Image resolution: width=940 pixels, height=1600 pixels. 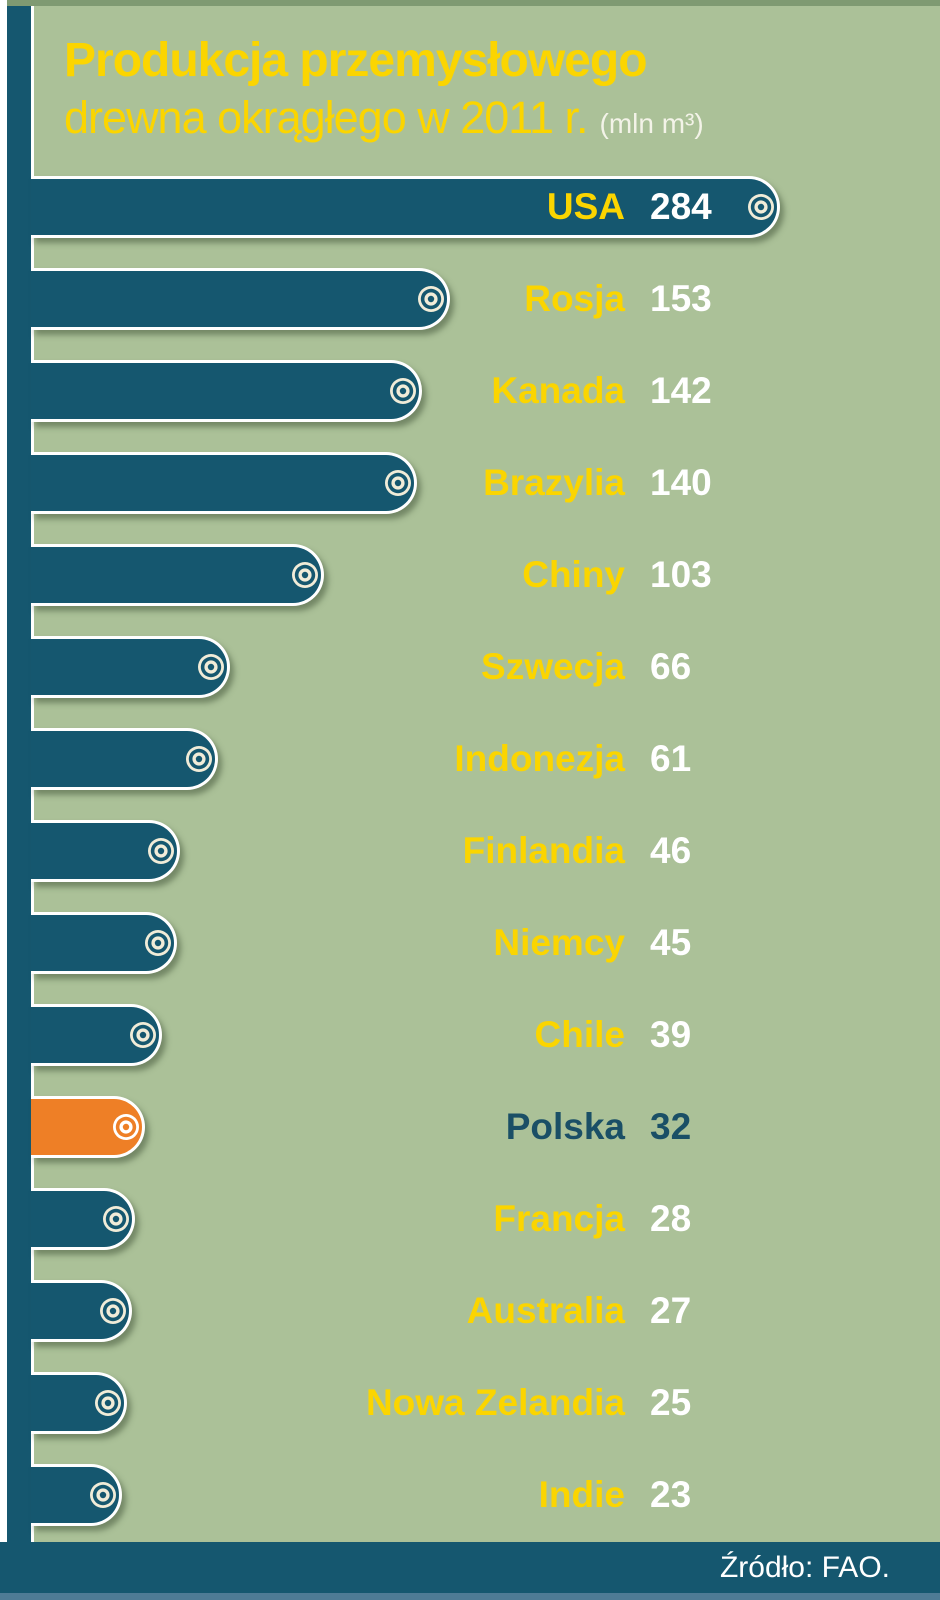 What do you see at coordinates (581, 1494) in the screenshot?
I see `country-label-indie: Indie` at bounding box center [581, 1494].